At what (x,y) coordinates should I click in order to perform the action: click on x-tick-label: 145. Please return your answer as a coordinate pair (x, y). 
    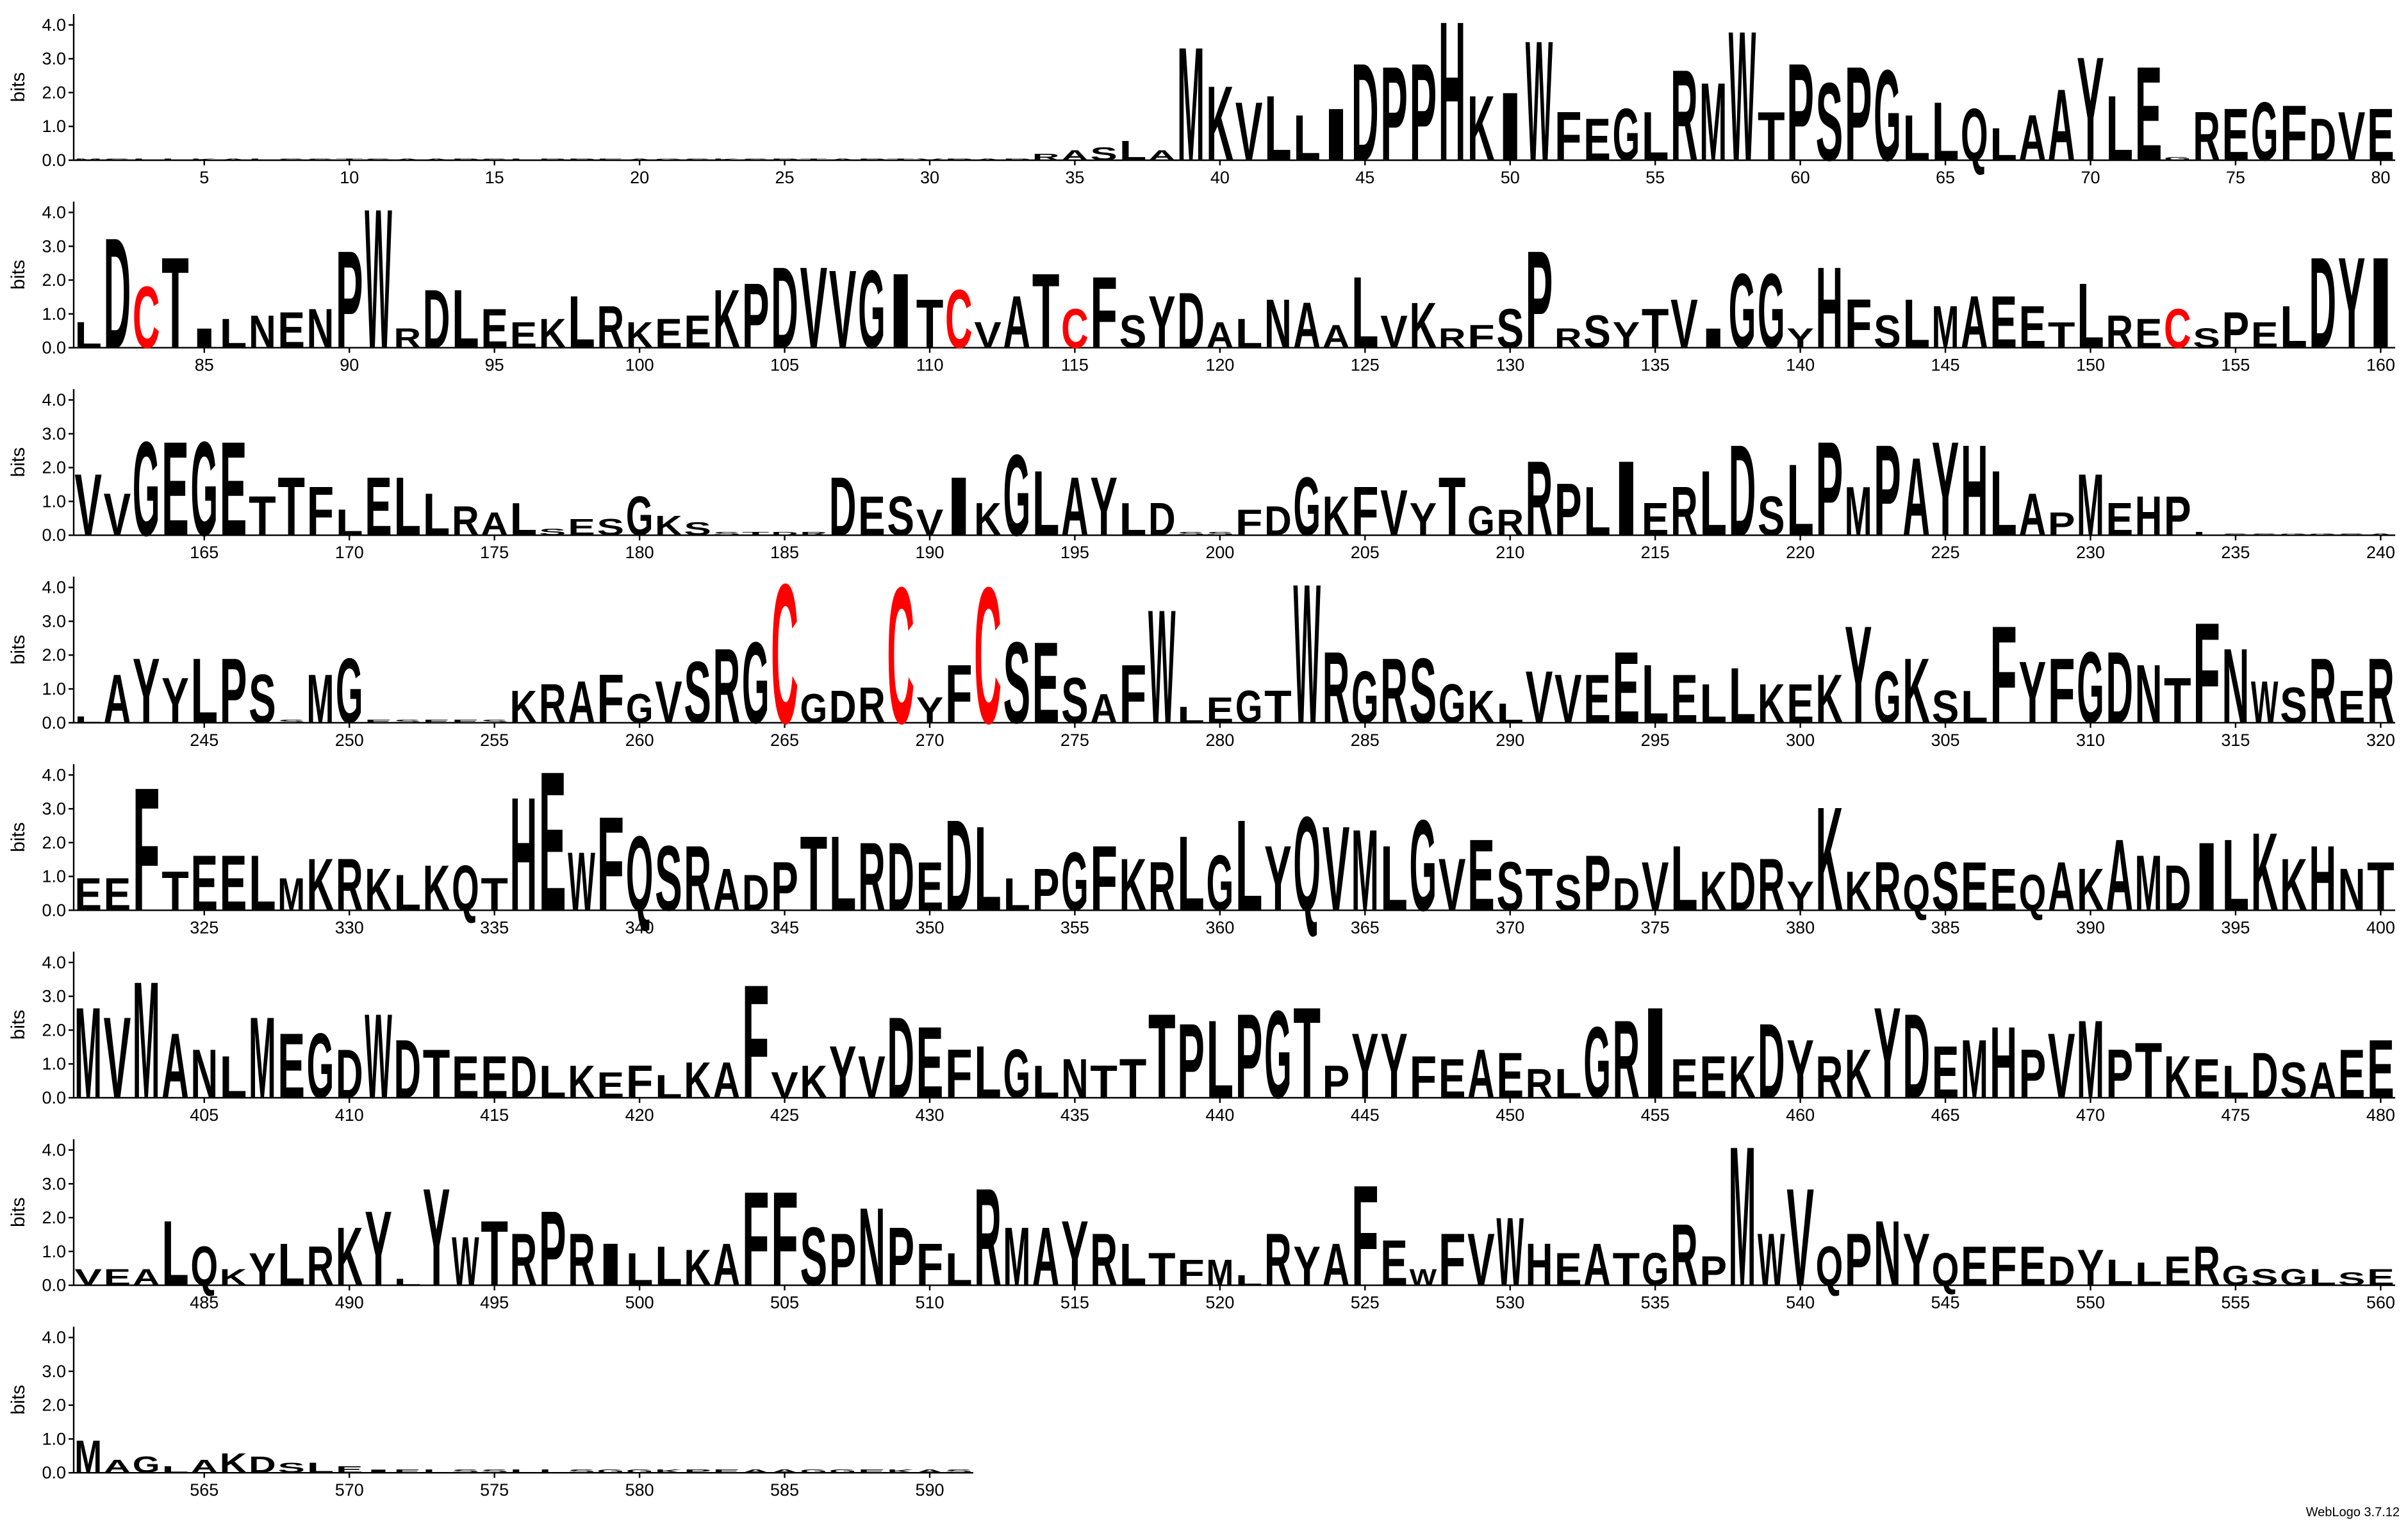
    Looking at the image, I should click on (1945, 365).